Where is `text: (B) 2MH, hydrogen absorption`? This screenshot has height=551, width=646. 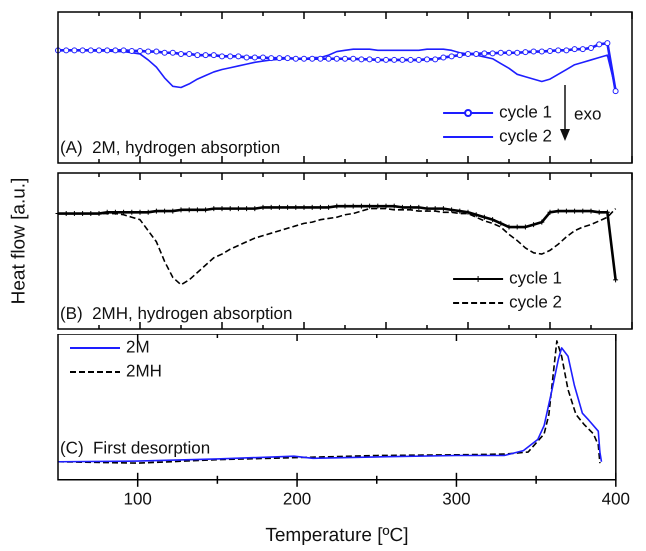
text: (B) 2MH, hydrogen absorption is located at coordinates (176, 313).